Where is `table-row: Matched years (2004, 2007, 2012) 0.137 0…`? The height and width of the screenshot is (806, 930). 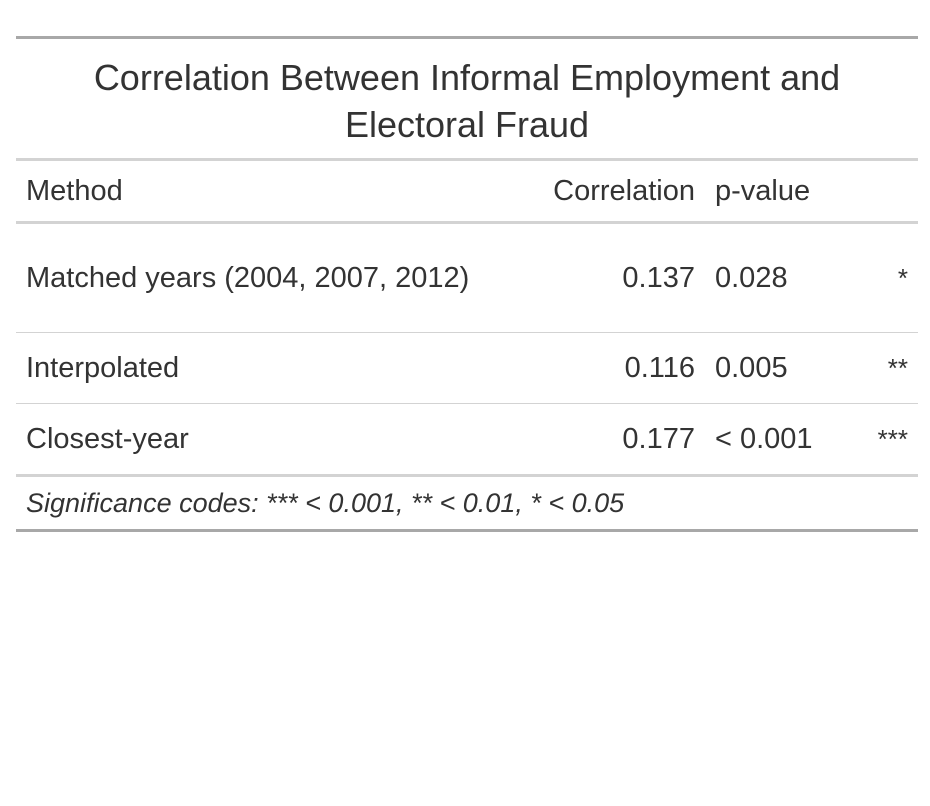 table-row: Matched years (2004, 2007, 2012) 0.137 0… is located at coordinates (467, 277).